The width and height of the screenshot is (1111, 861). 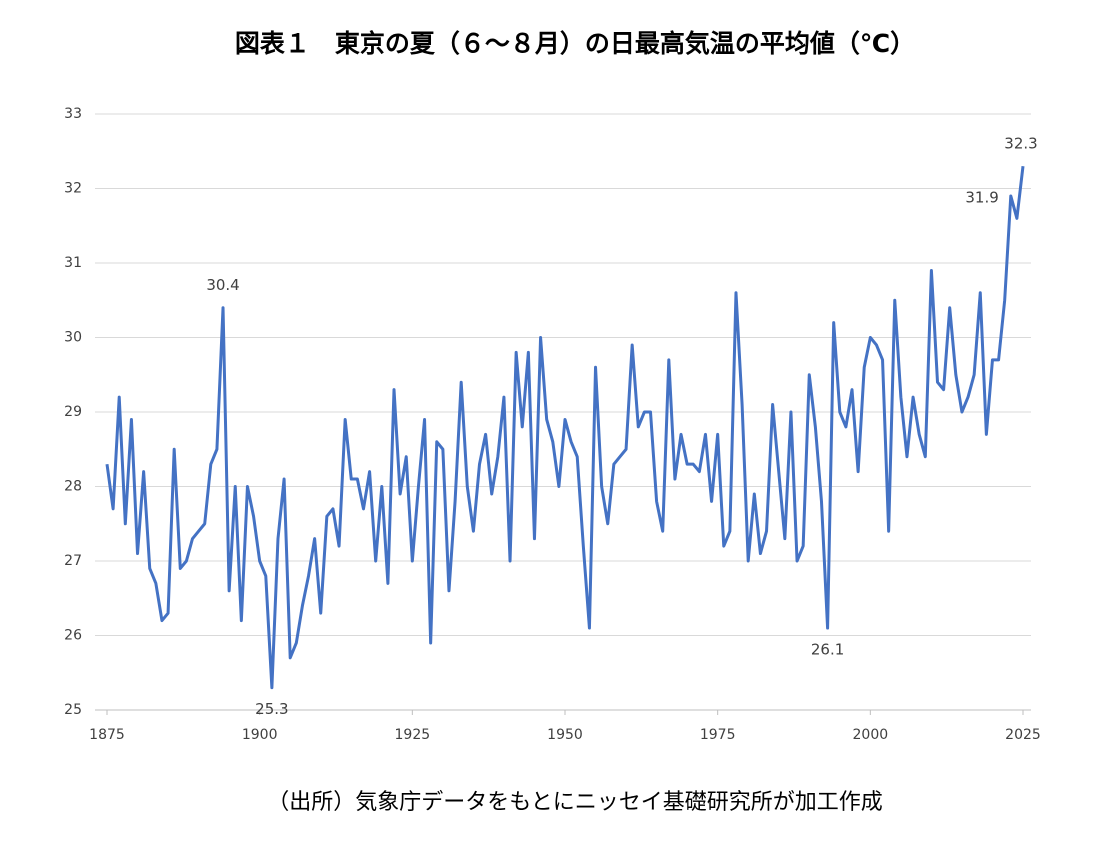 I want to click on annotation: 31.9, so click(x=981, y=197).